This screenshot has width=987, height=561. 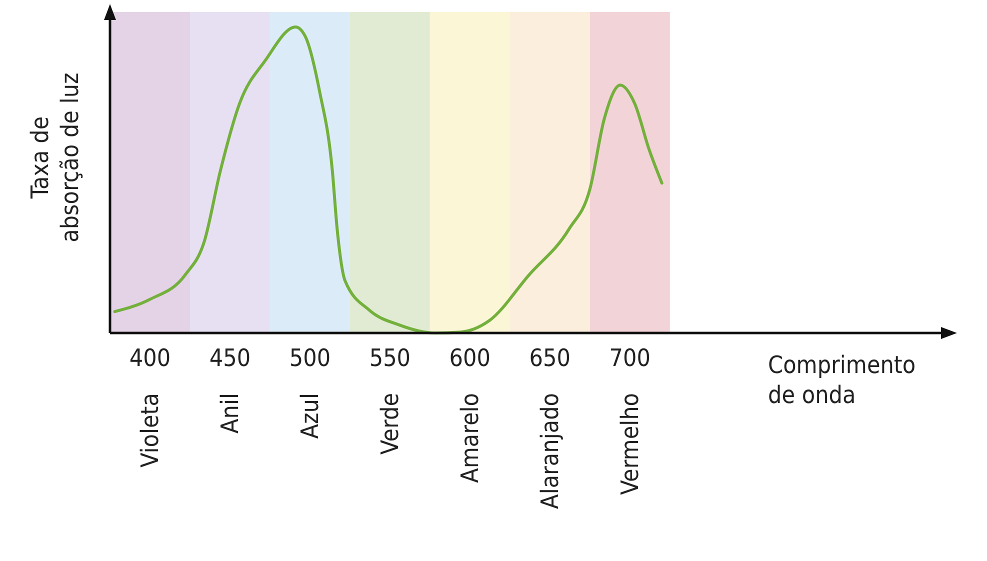 I want to click on band-label: Violeta, so click(x=150, y=430).